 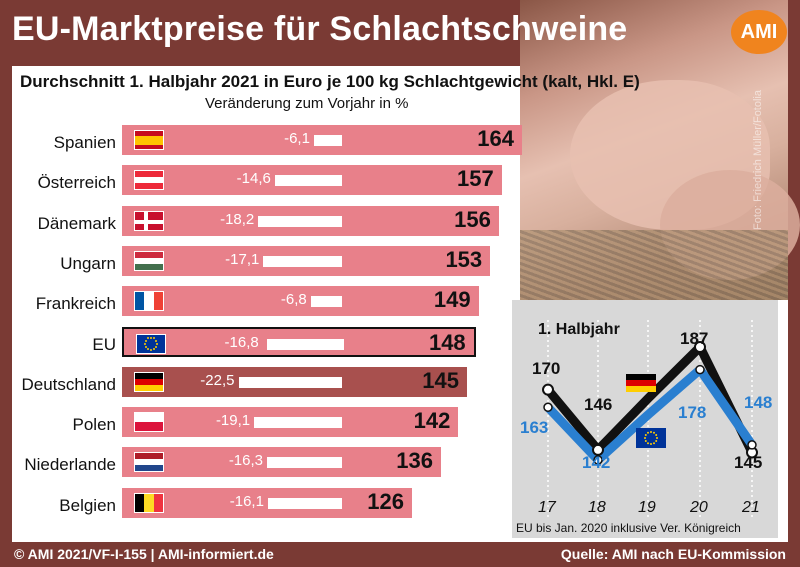 What do you see at coordinates (104, 344) in the screenshot?
I see `country-label: EU` at bounding box center [104, 344].